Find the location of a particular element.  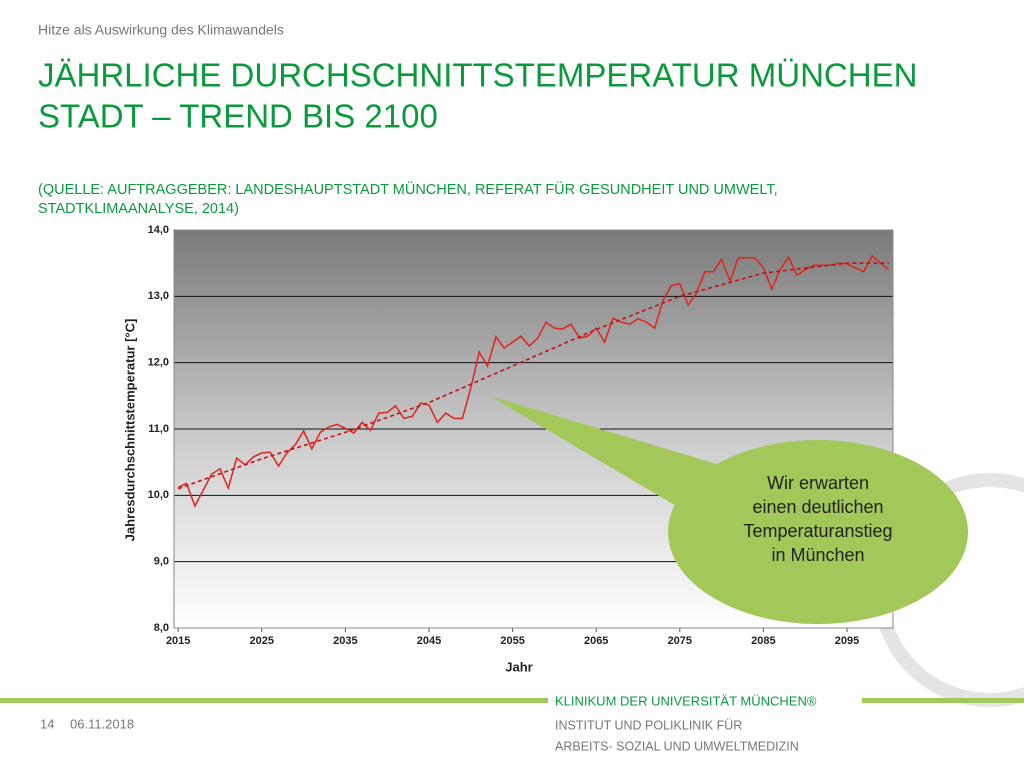

x-tick-label: 2065 is located at coordinates (596, 641).